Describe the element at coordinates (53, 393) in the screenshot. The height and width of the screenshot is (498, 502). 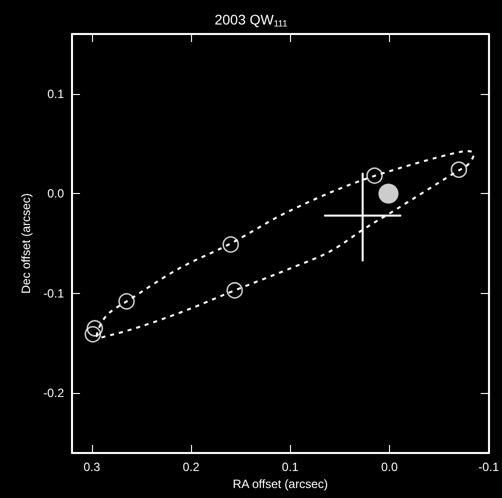
I see `y-tick-label: -0.2` at that location.